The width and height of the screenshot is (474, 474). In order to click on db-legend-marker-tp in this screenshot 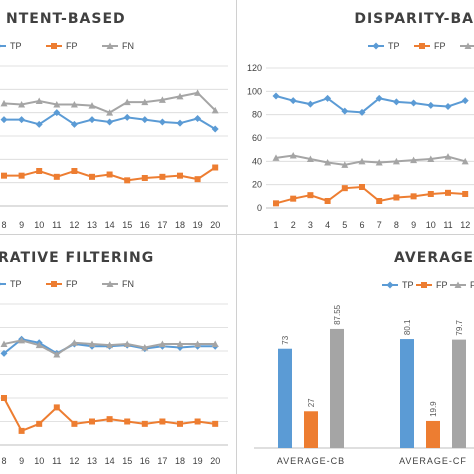, I will do `click(376, 46)`.